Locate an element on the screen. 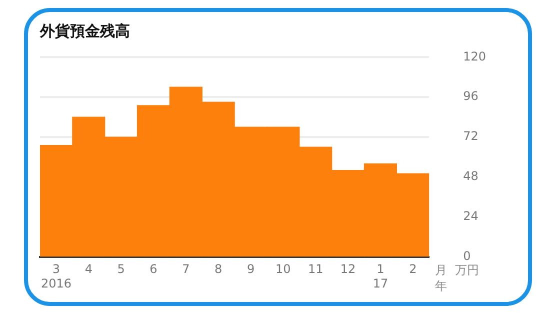 This screenshot has width=560, height=320. x-axis-title: 月年 is located at coordinates (441, 277).